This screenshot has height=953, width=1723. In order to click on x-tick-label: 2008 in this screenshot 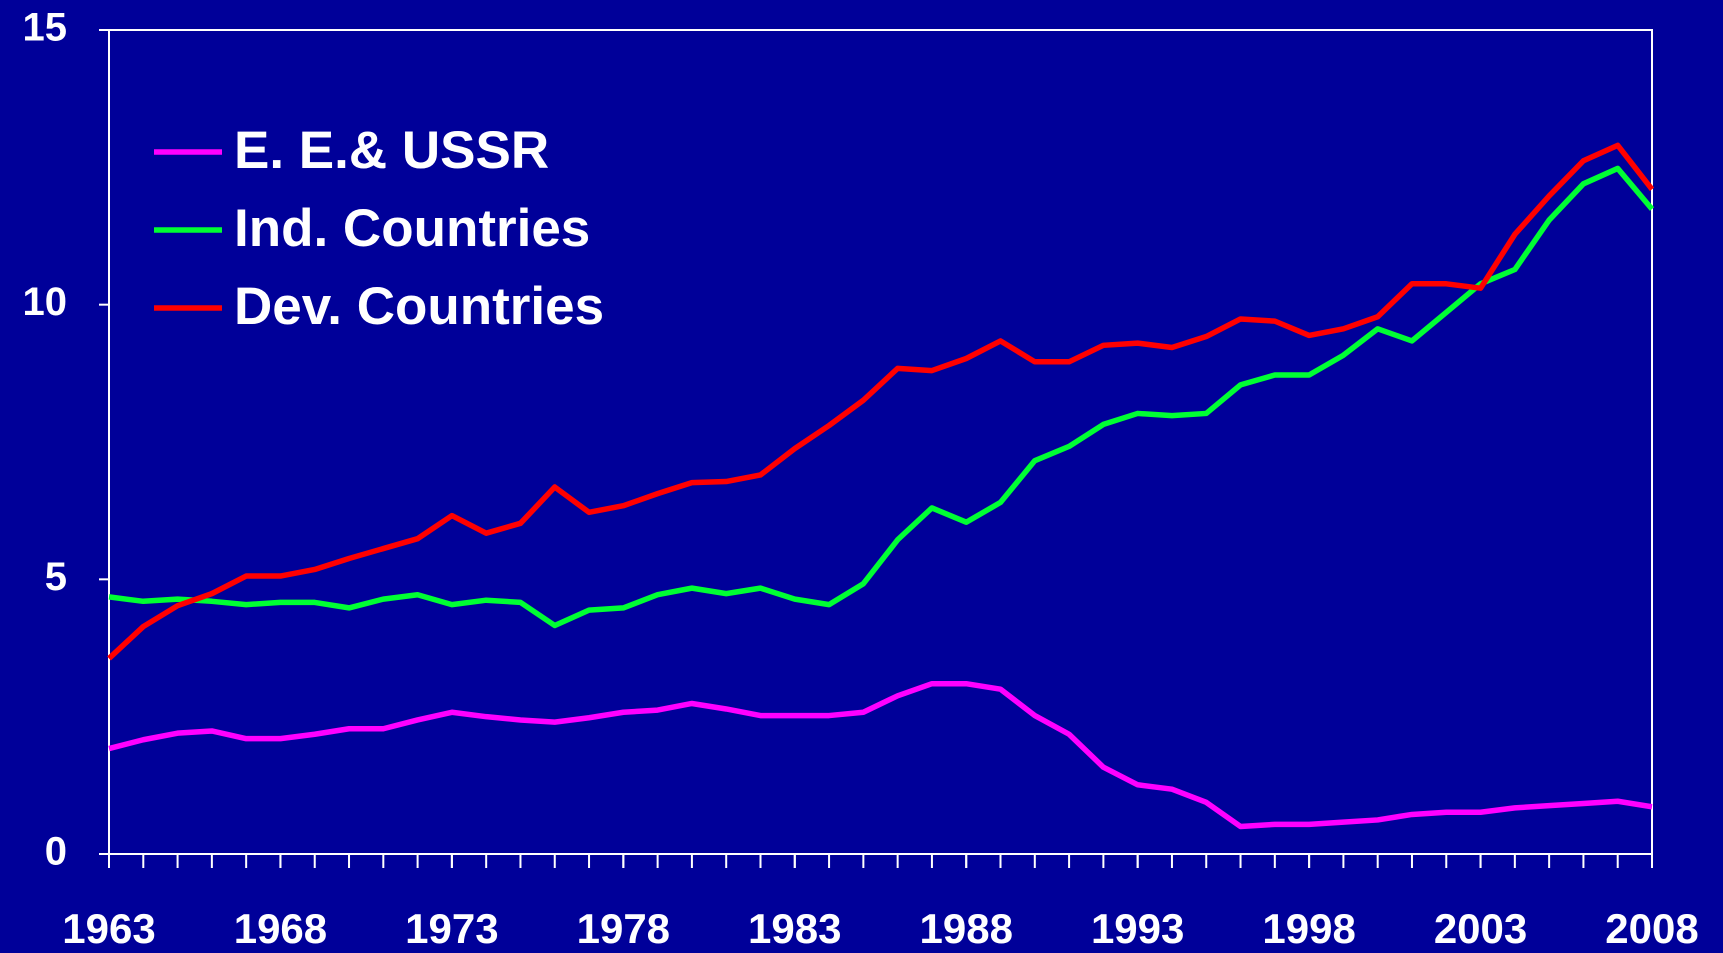, I will do `click(1651, 928)`.